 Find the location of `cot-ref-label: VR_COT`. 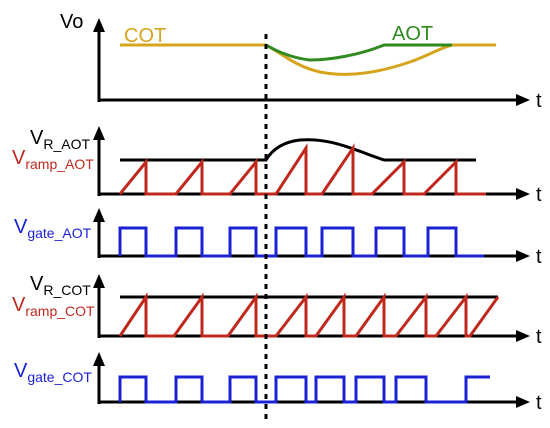

cot-ref-label: VR_COT is located at coordinates (60, 285).